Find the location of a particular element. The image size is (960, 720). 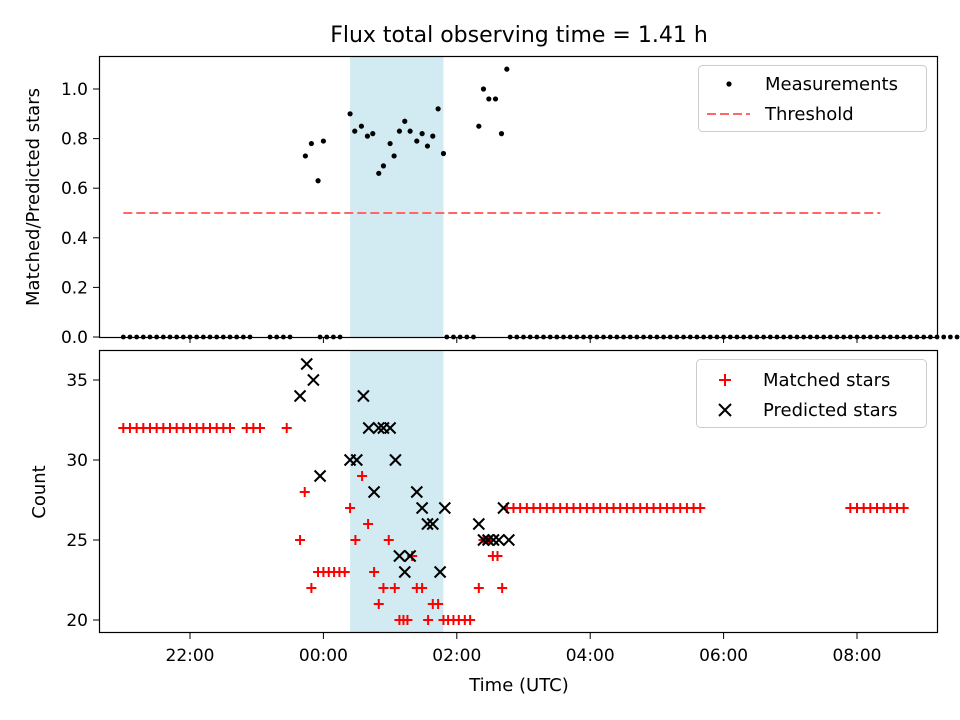

bottom-shaded-interval is located at coordinates (397, 491).